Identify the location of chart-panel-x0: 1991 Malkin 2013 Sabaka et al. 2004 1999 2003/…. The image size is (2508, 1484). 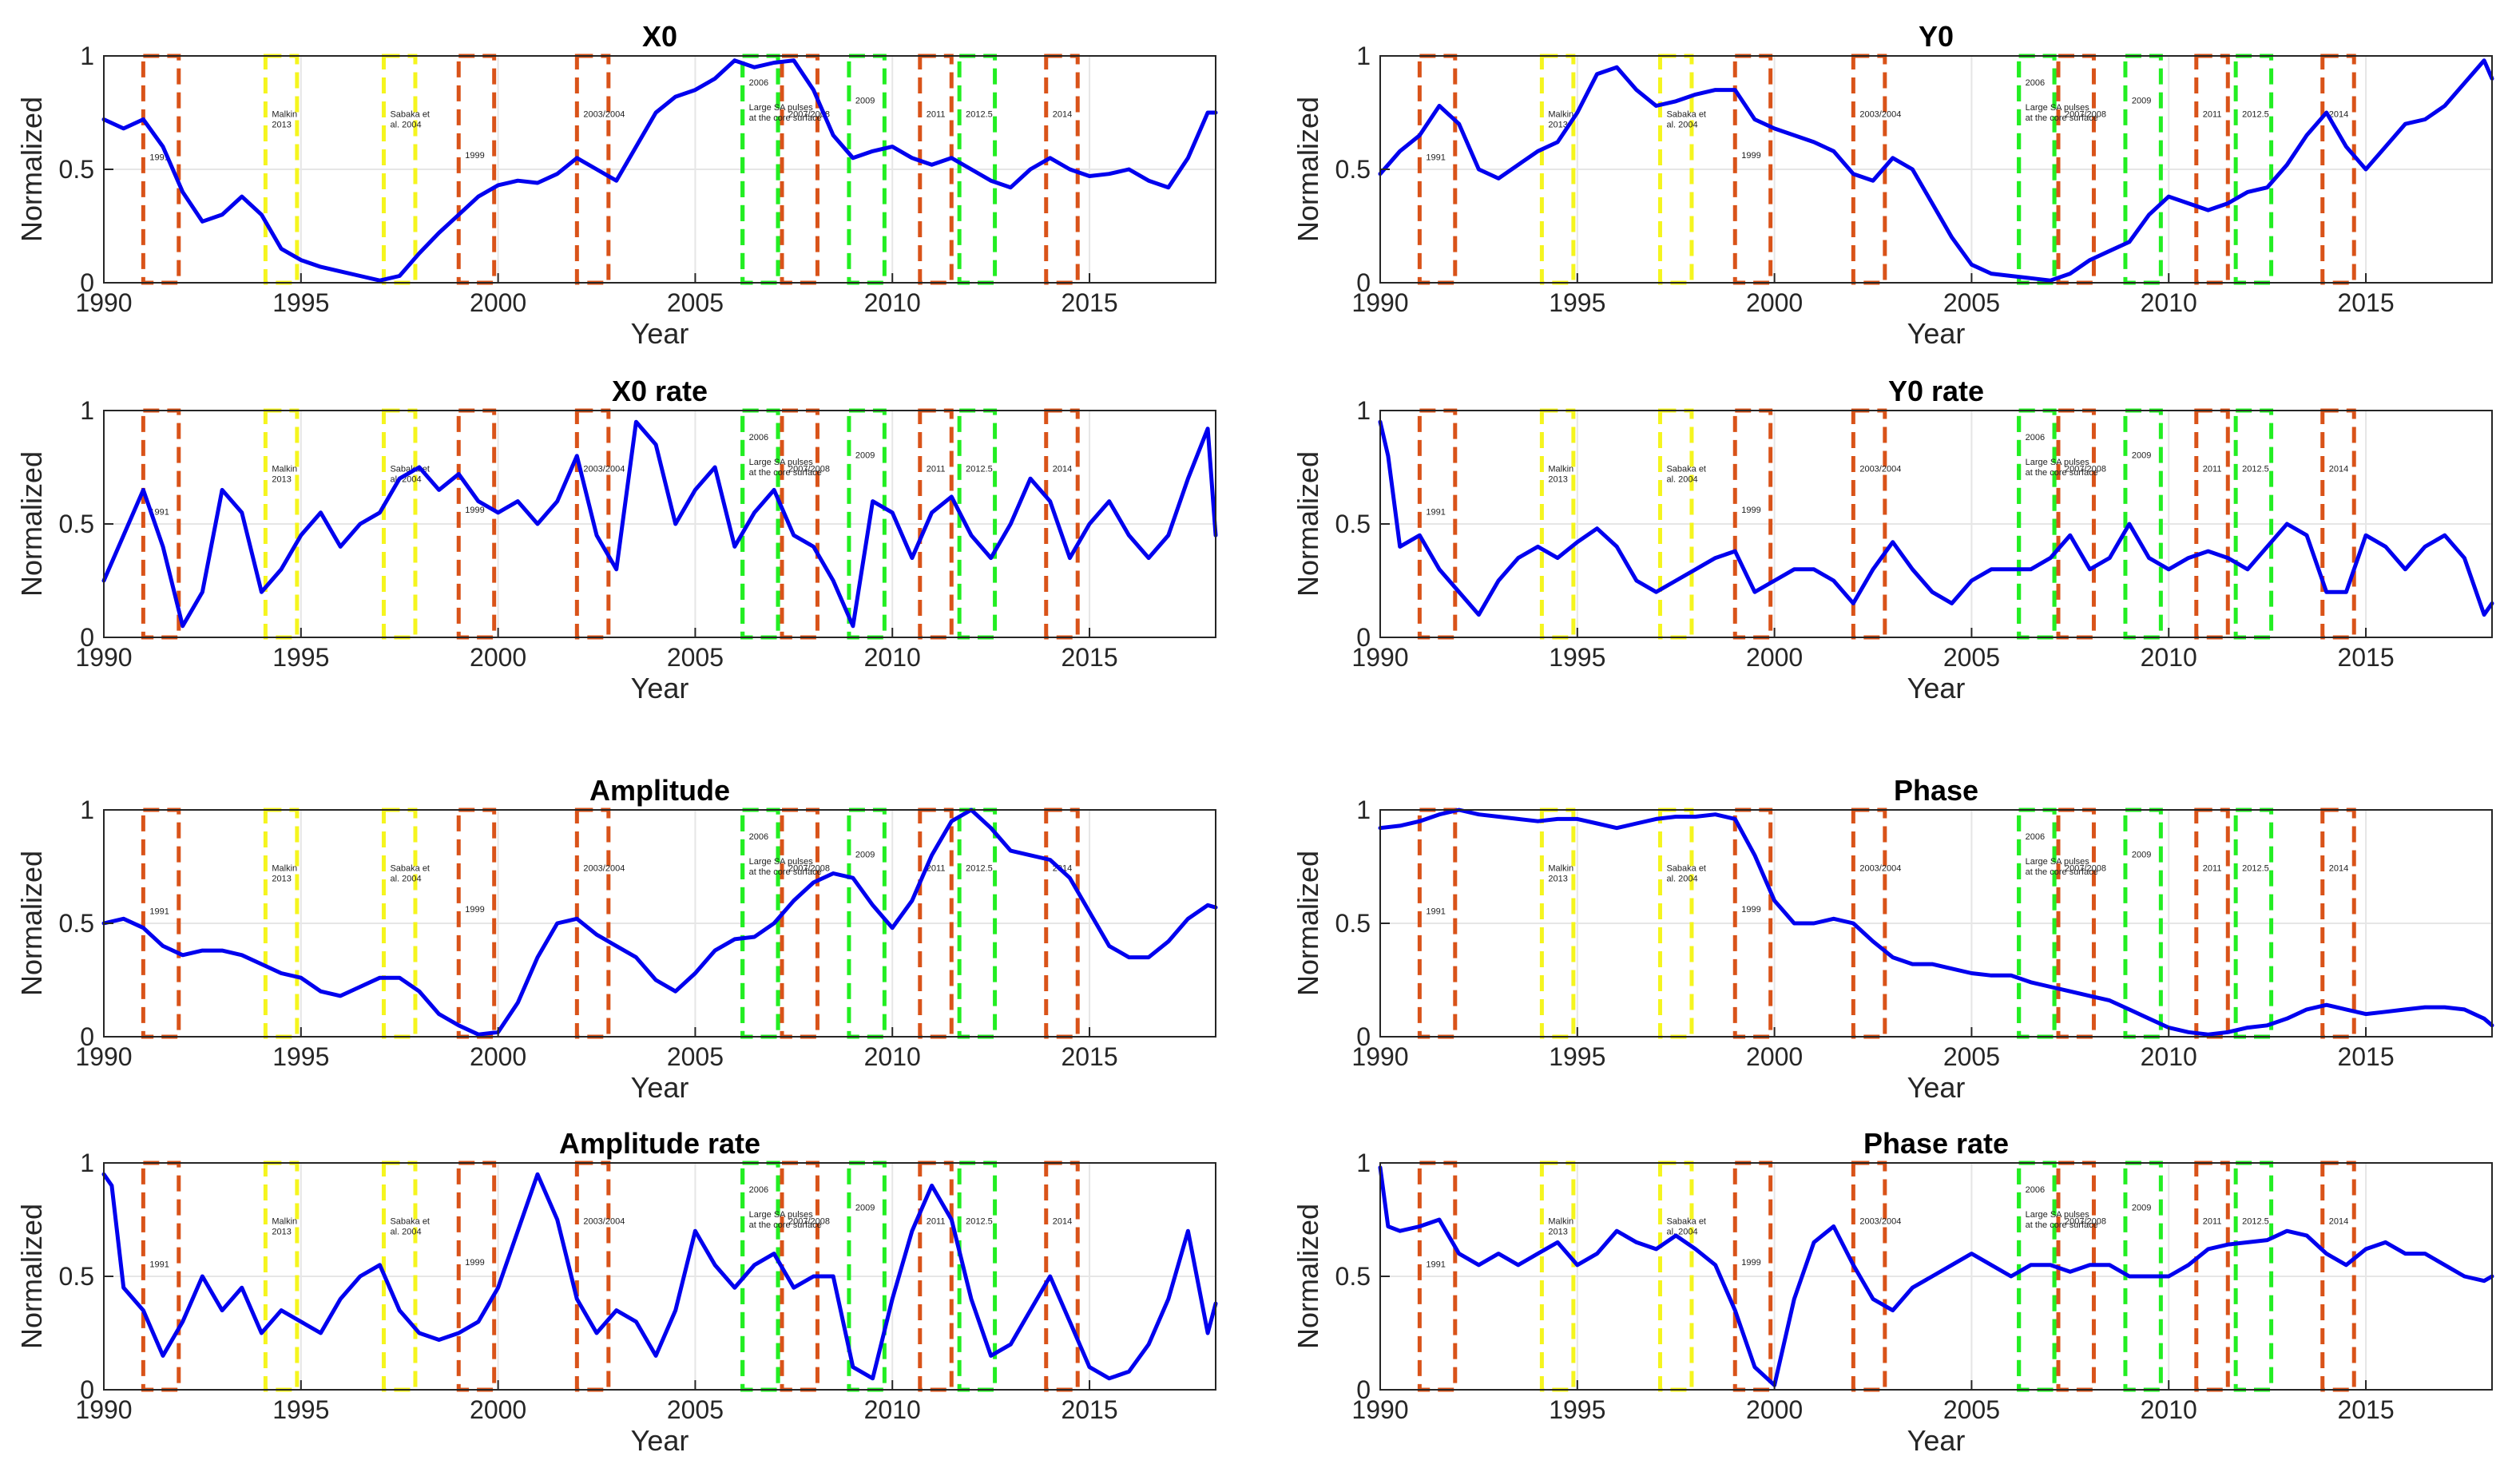
(617, 185).